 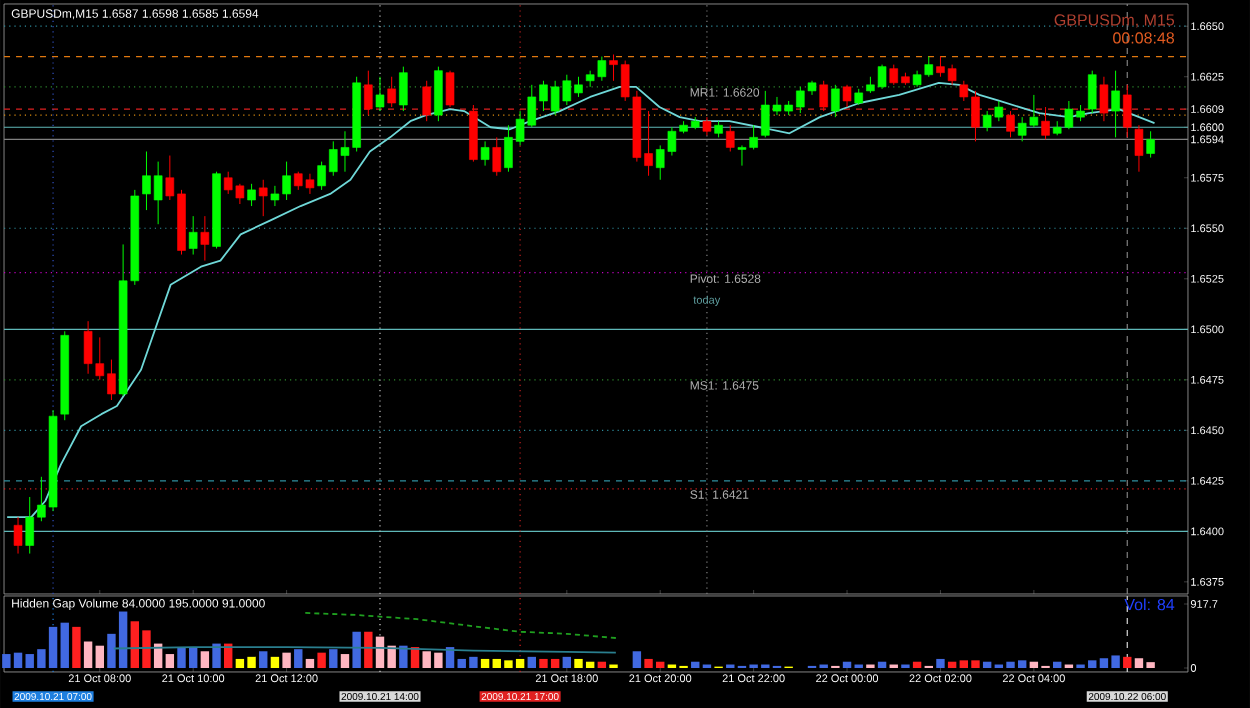 I want to click on annotation: GBPUSDm, M15, so click(x=1114, y=21).